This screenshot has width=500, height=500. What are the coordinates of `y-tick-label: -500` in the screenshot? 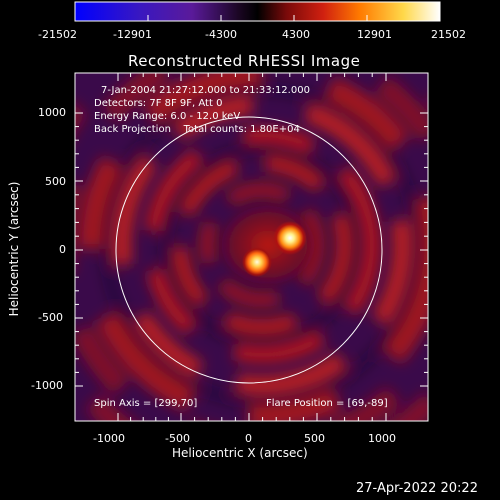 It's located at (50, 317).